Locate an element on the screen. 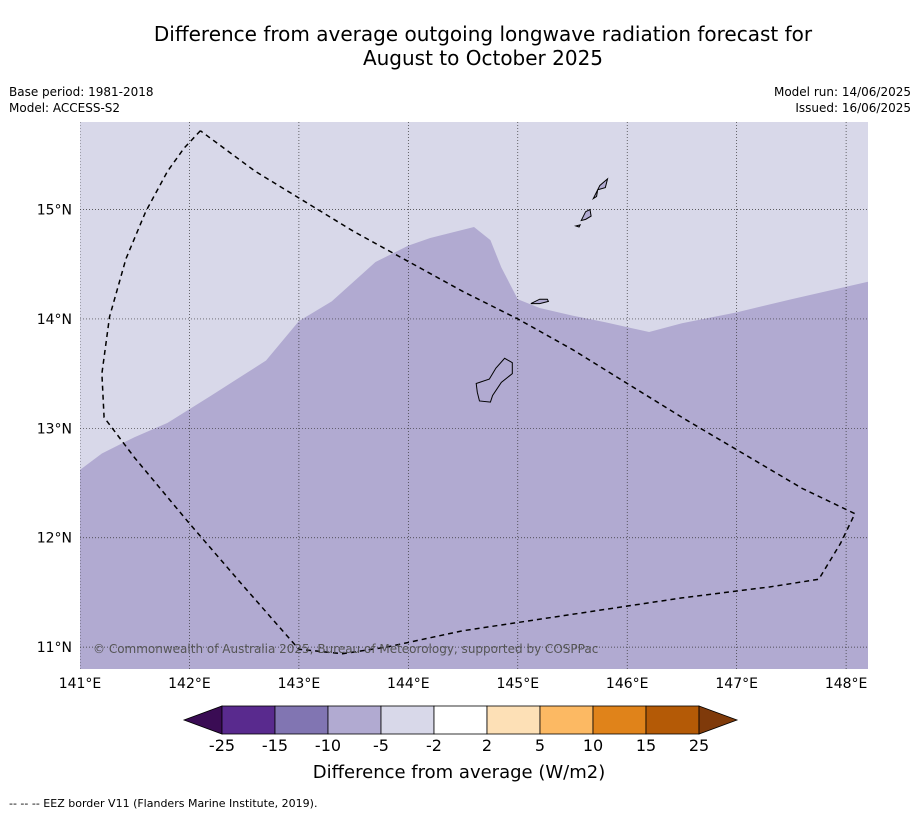 This screenshot has width=919, height=816. lon-tick-label: 142°E is located at coordinates (189, 684).